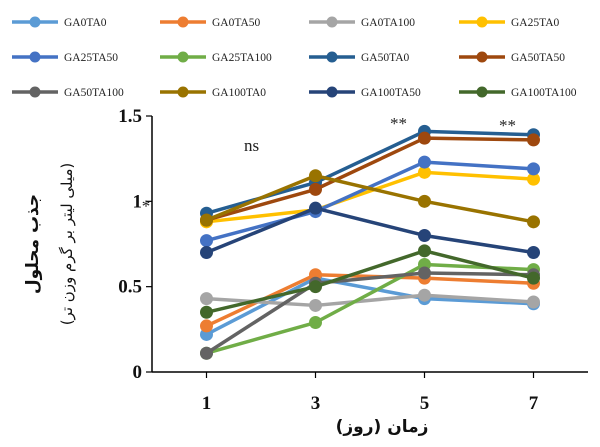  I want to click on legend-label: GA0TA0, so click(85, 23).